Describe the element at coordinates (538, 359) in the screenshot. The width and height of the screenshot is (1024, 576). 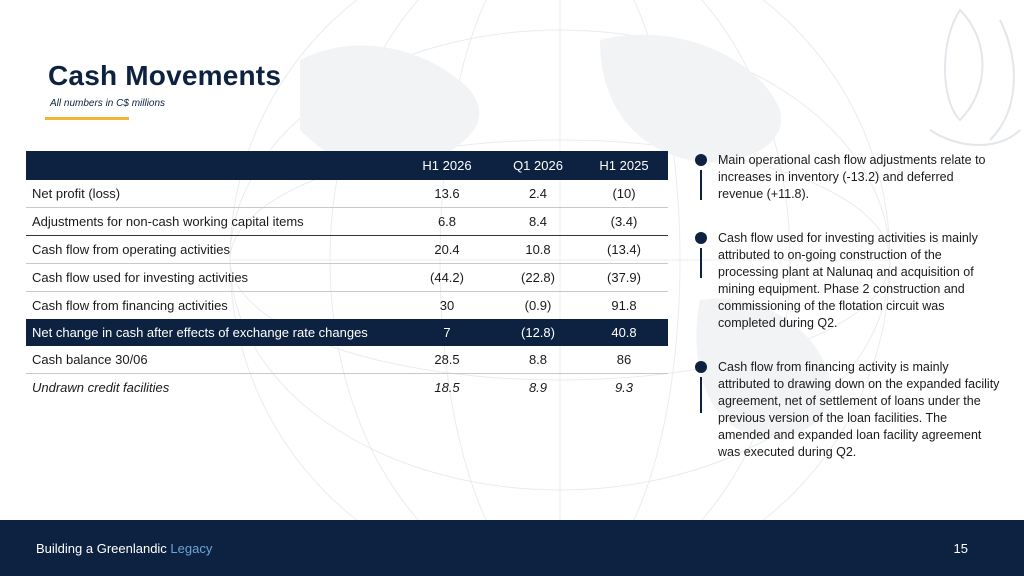
I see `cell-value: 8.8` at that location.